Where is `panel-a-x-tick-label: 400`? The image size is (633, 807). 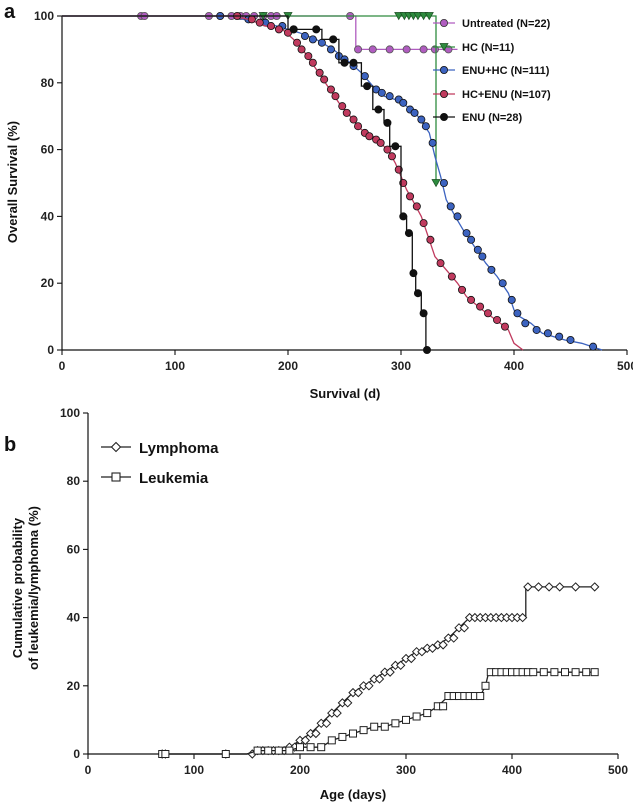
panel-a-x-tick-label: 400 is located at coordinates (514, 366).